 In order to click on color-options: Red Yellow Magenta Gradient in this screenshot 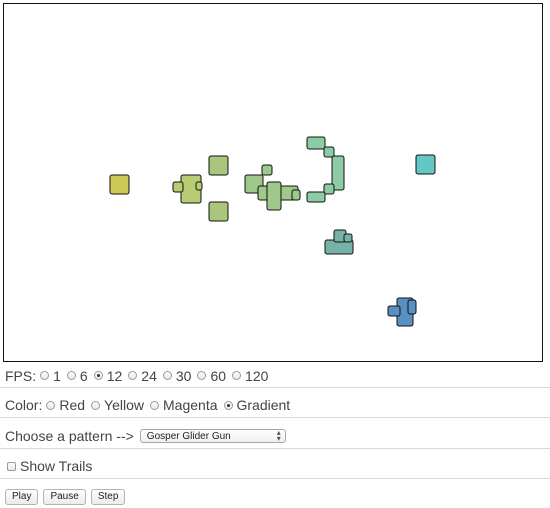, I will do `click(171, 405)`.